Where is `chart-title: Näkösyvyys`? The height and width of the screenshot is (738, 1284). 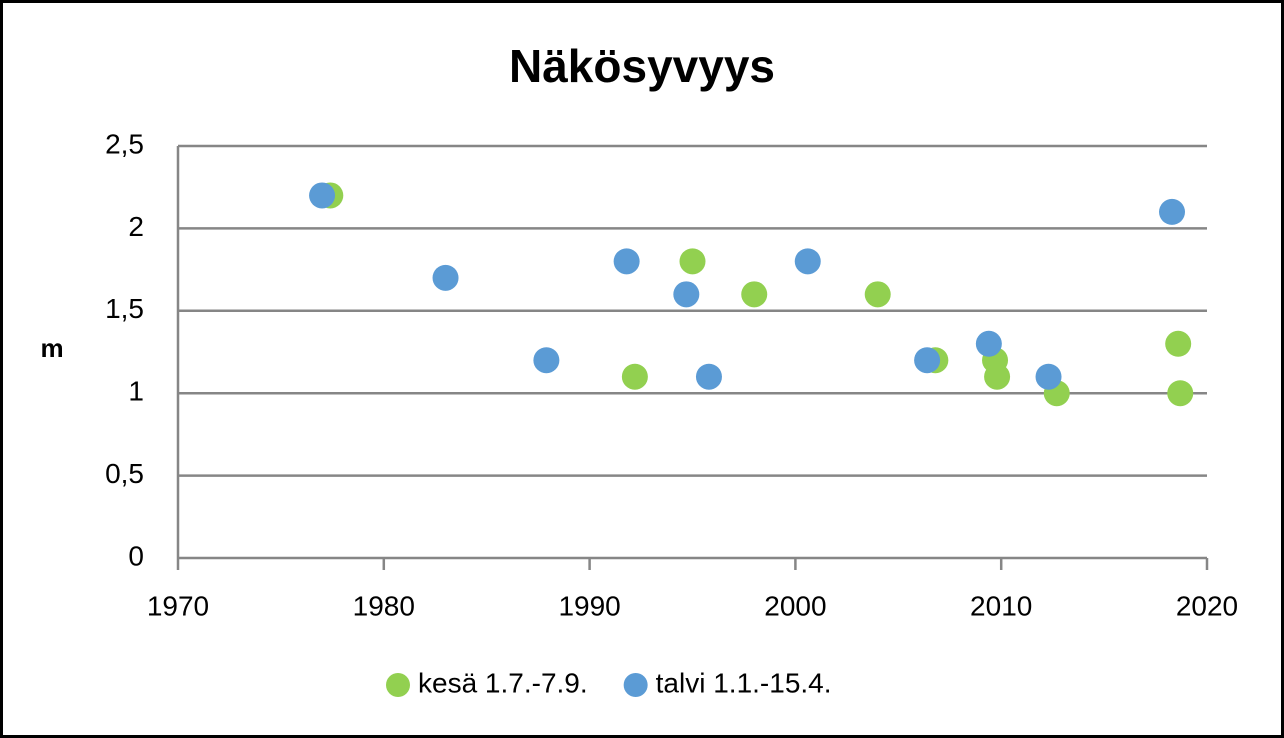
chart-title: Näkösyvyys is located at coordinates (642, 66).